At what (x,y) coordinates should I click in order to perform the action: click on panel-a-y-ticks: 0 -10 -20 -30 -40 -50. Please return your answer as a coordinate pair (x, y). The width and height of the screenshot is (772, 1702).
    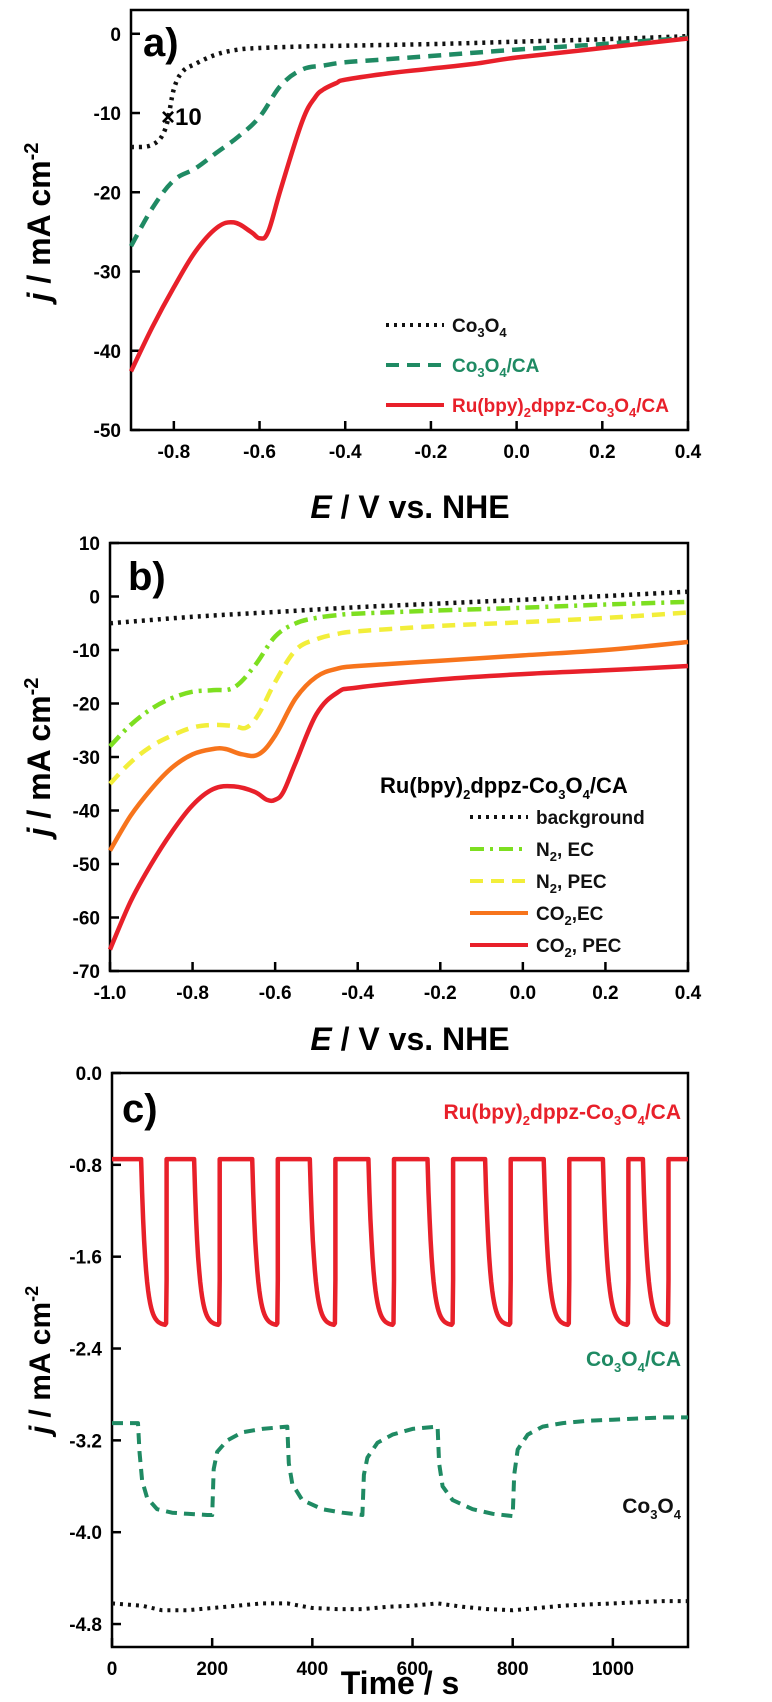
    Looking at the image, I should click on (117, 233).